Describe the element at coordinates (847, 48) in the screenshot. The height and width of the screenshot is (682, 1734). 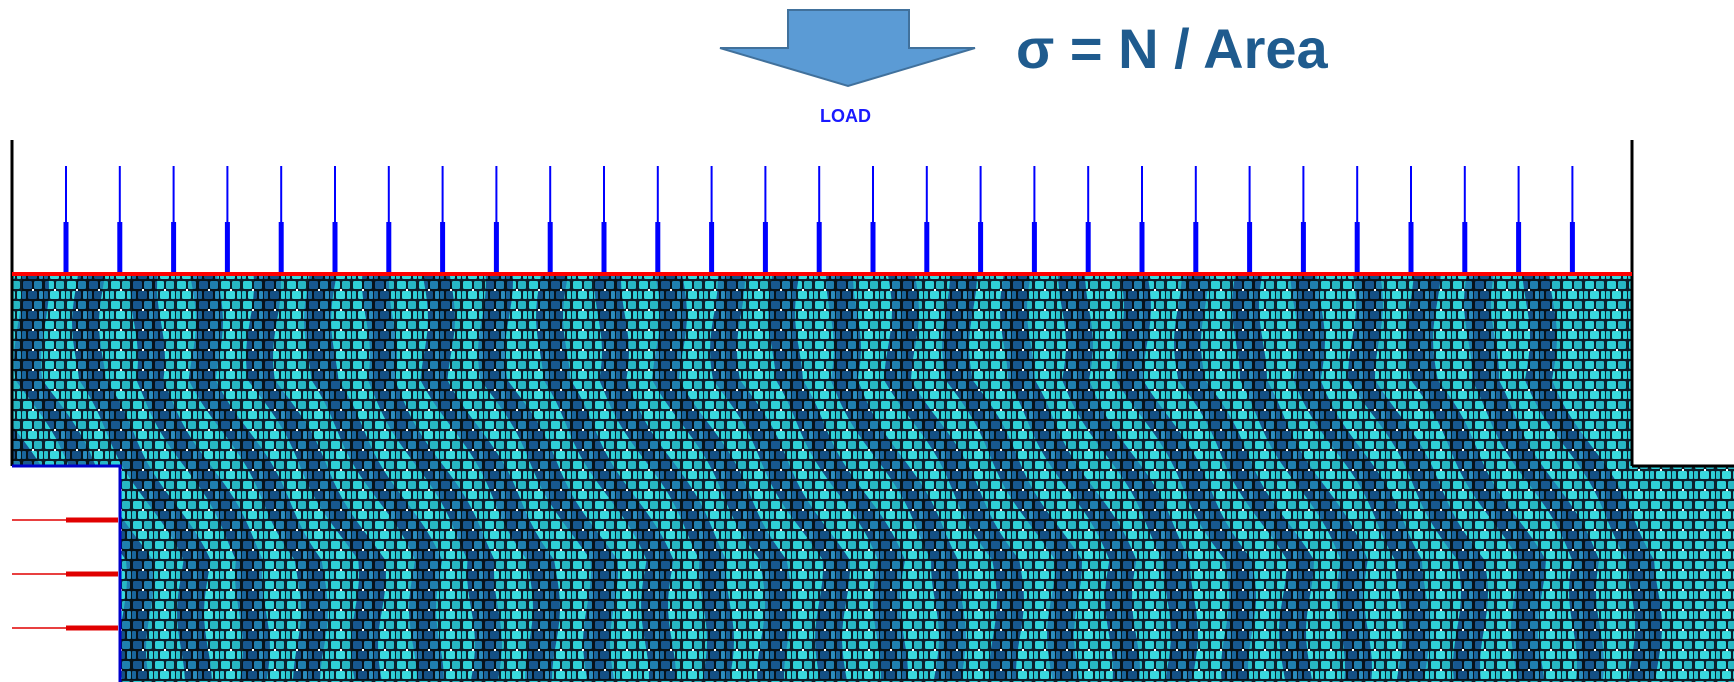
I see `load-arrow-icon` at that location.